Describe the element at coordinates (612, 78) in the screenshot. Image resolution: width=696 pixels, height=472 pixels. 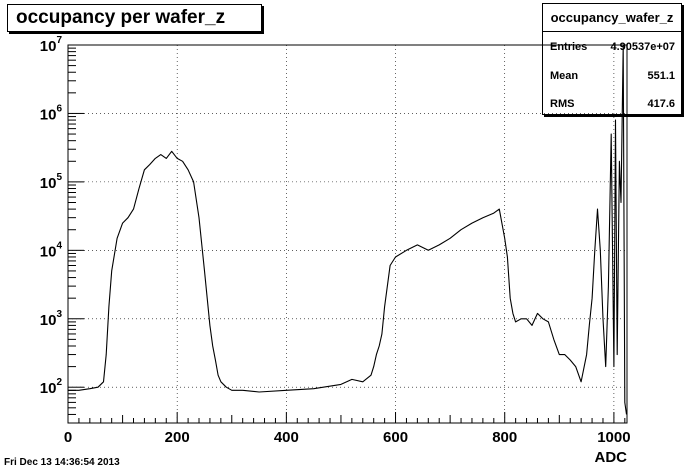
I see `stats-row-mean: Mean 551.1` at that location.